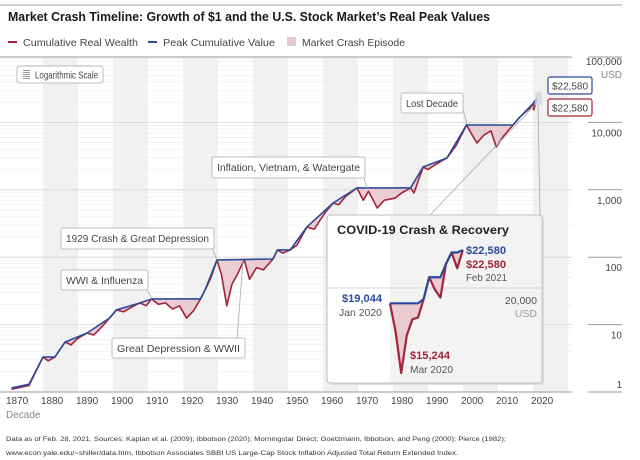 This screenshot has width=640, height=460. I want to click on covid-inset-ref-value: 20,000, so click(521, 301).